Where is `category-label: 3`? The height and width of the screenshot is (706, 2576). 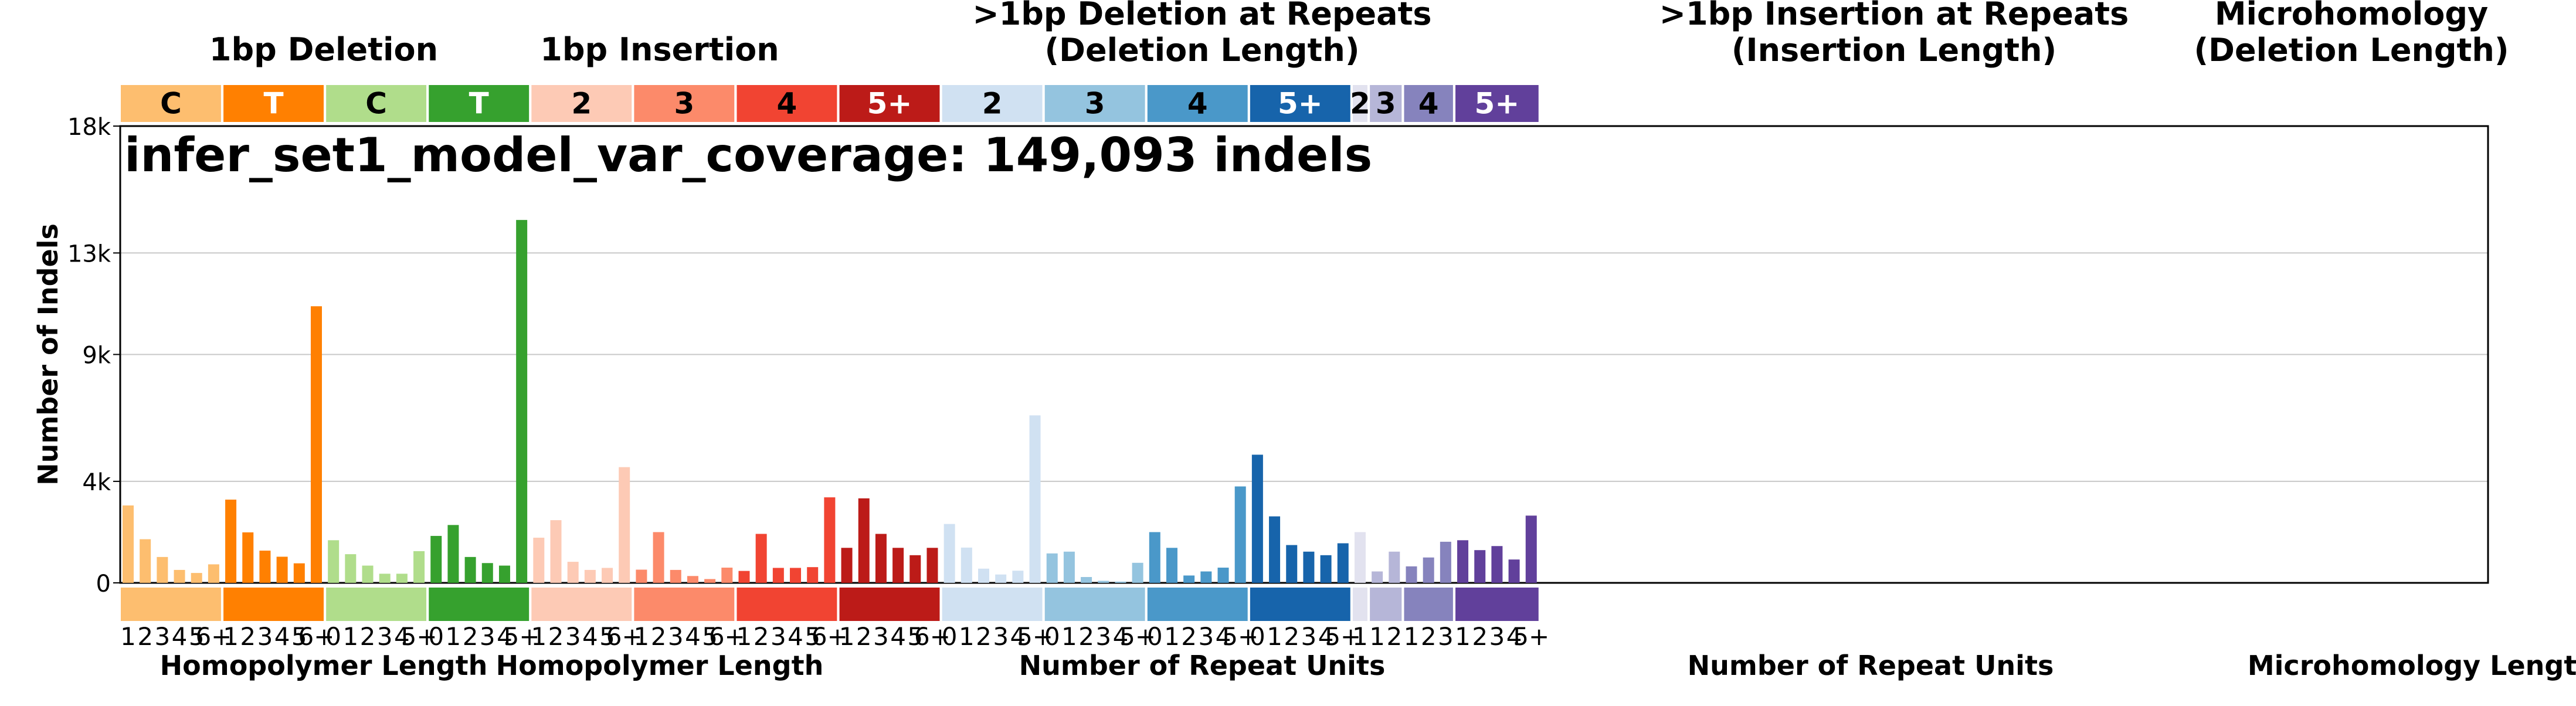
category-label: 3 is located at coordinates (1386, 104).